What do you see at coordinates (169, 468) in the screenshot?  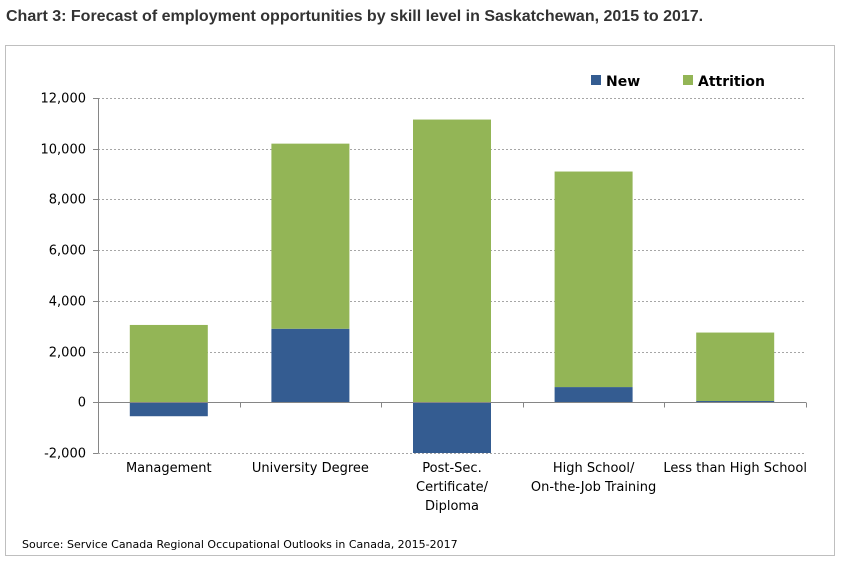 I see `x-category-label: Management` at bounding box center [169, 468].